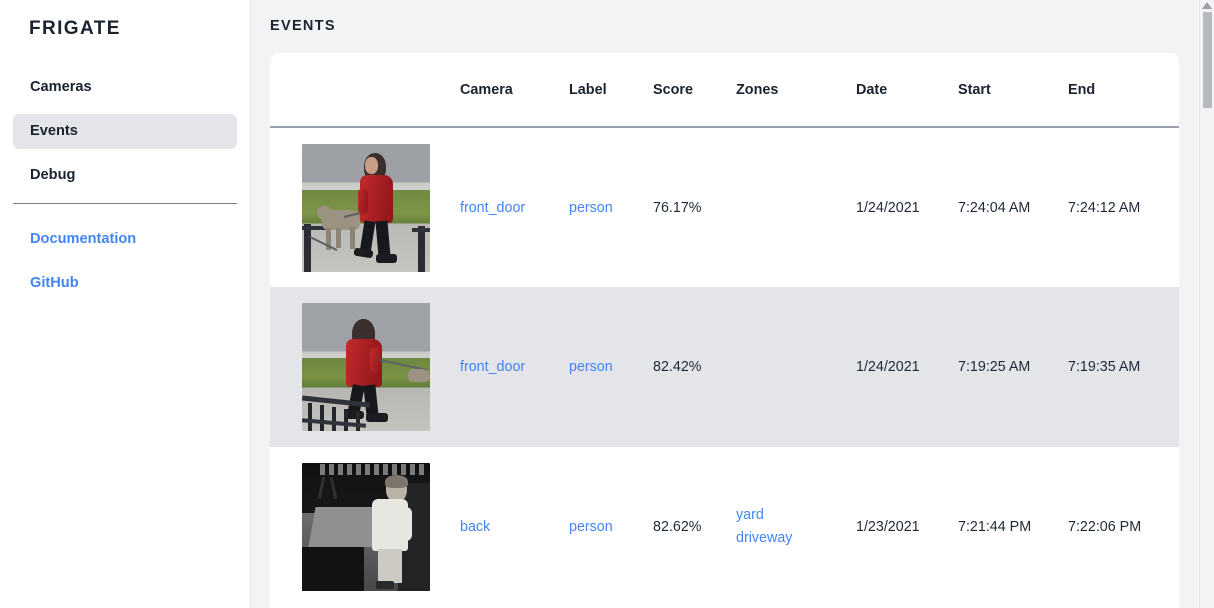 The height and width of the screenshot is (608, 1214). What do you see at coordinates (872, 89) in the screenshot?
I see `column-header-date: Date` at bounding box center [872, 89].